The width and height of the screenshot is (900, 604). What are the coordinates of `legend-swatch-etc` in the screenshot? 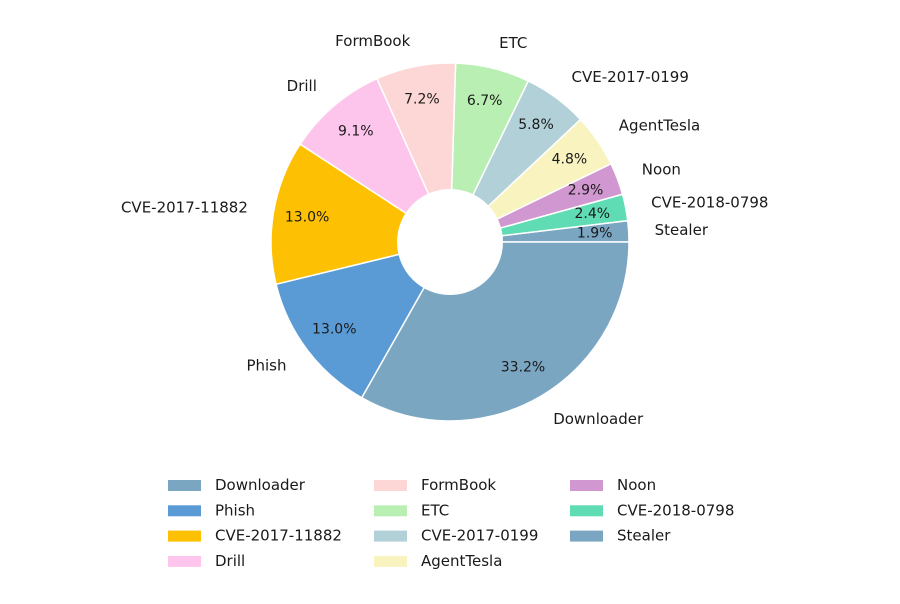 It's located at (390, 511).